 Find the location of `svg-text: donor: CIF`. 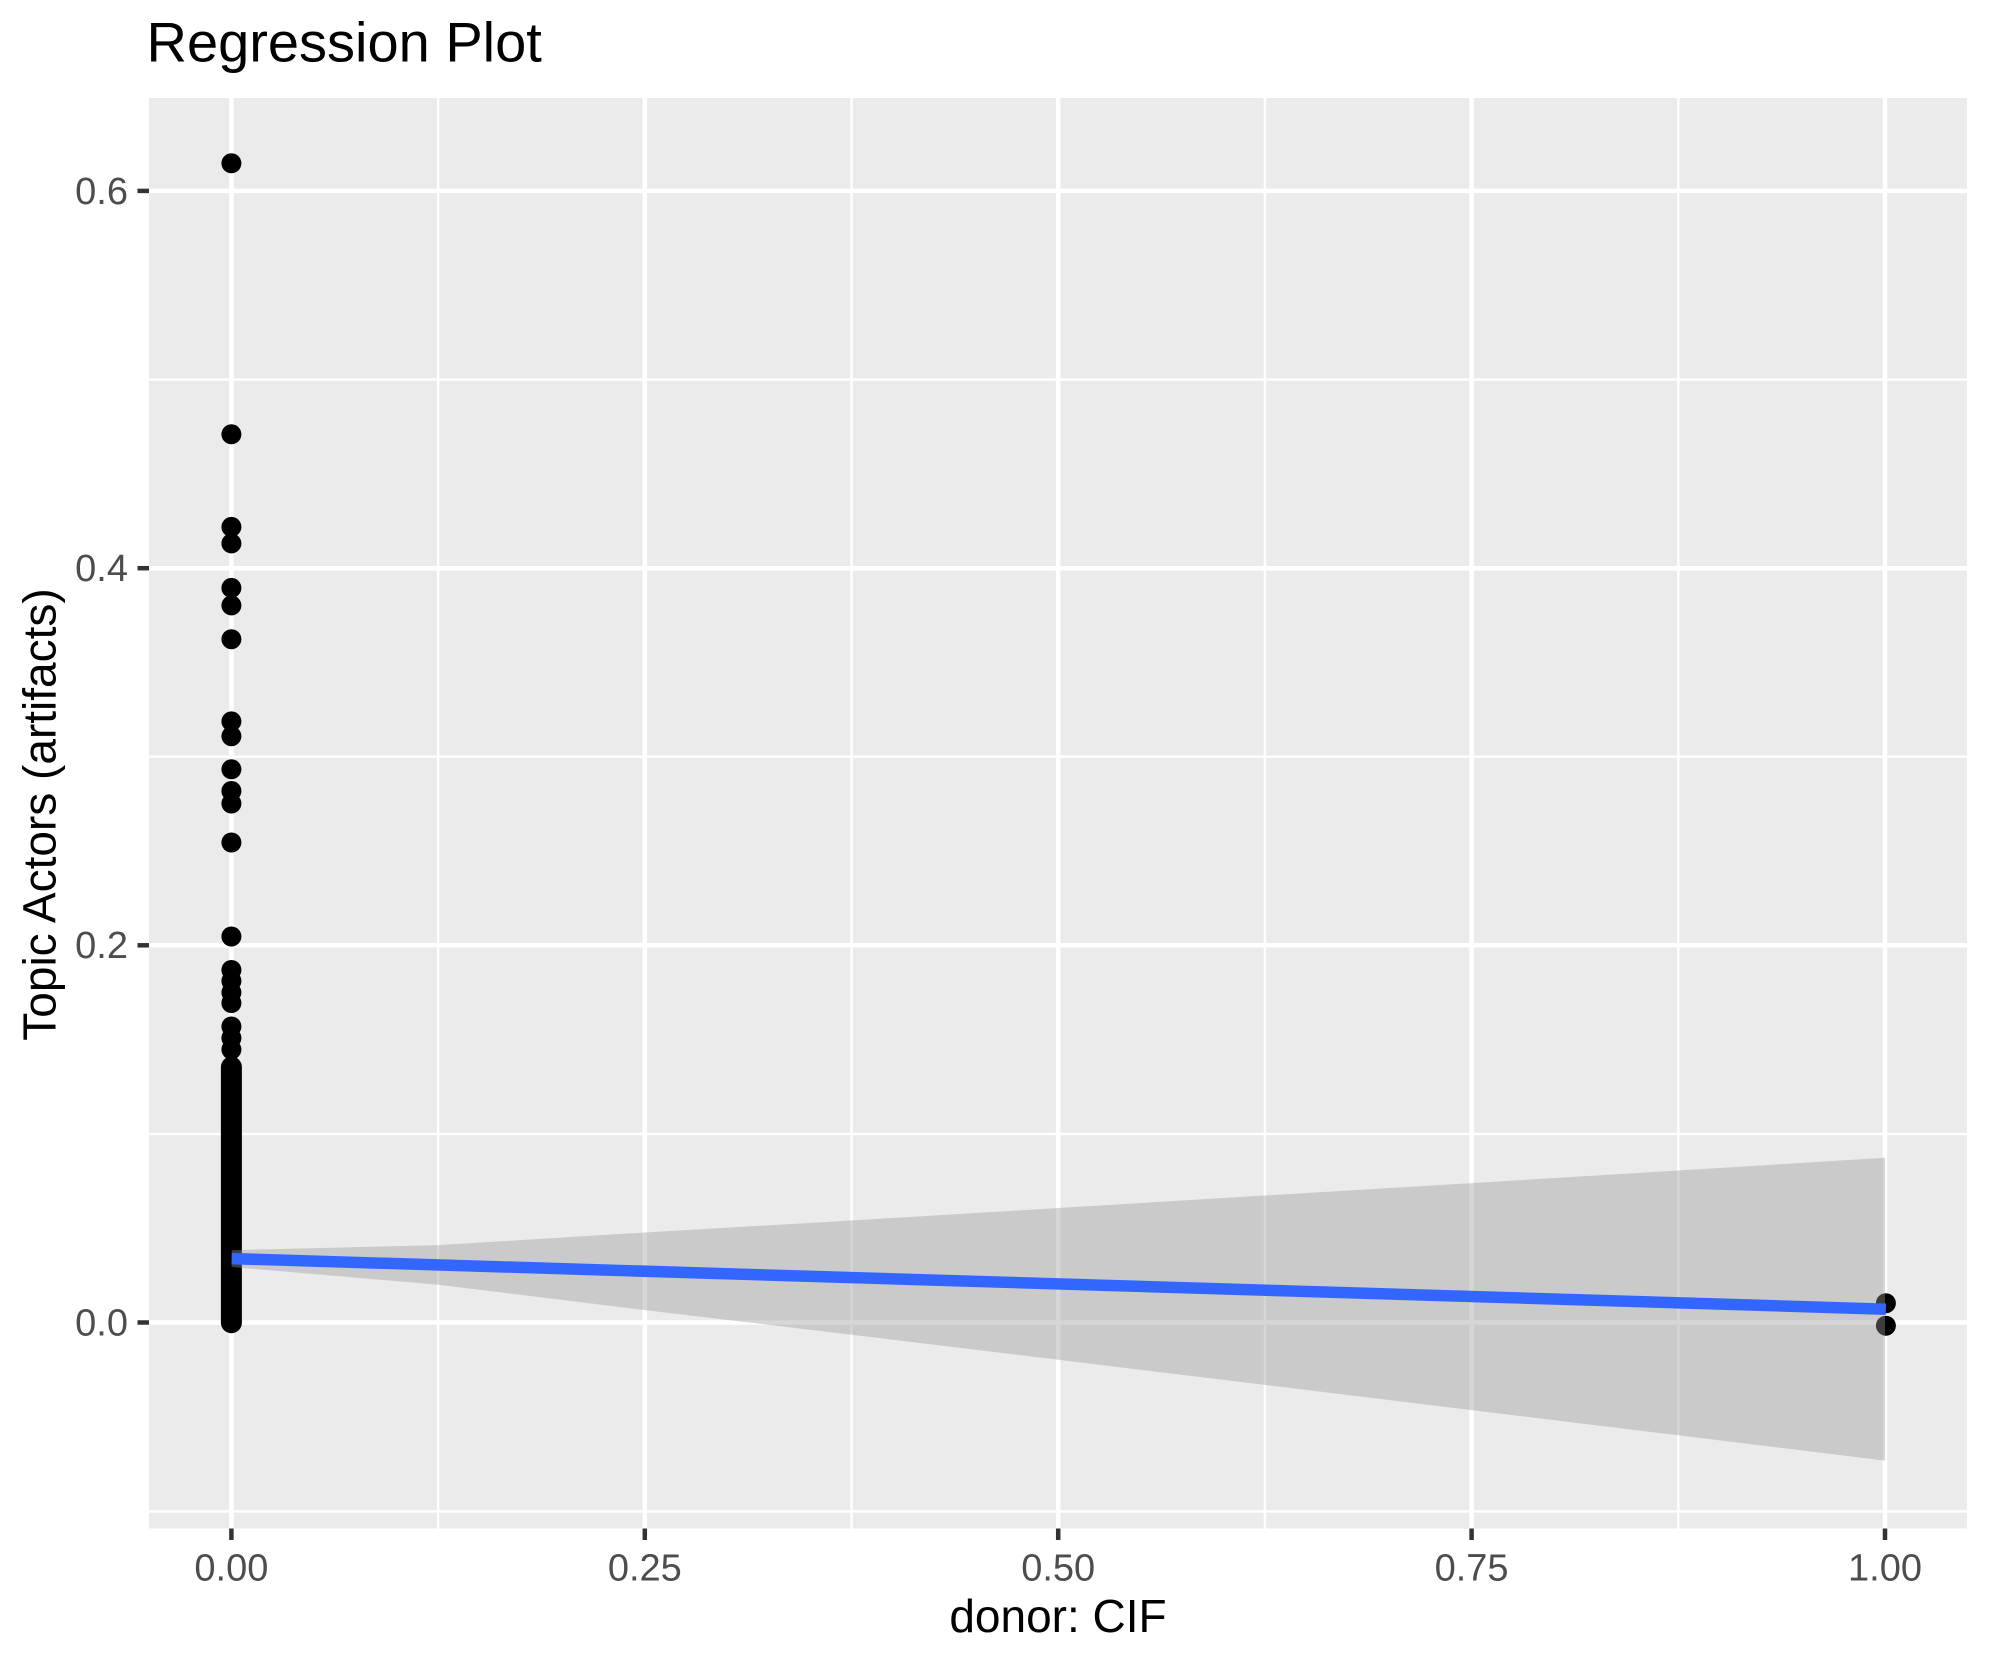

svg-text: donor: CIF is located at coordinates (1057, 1616).